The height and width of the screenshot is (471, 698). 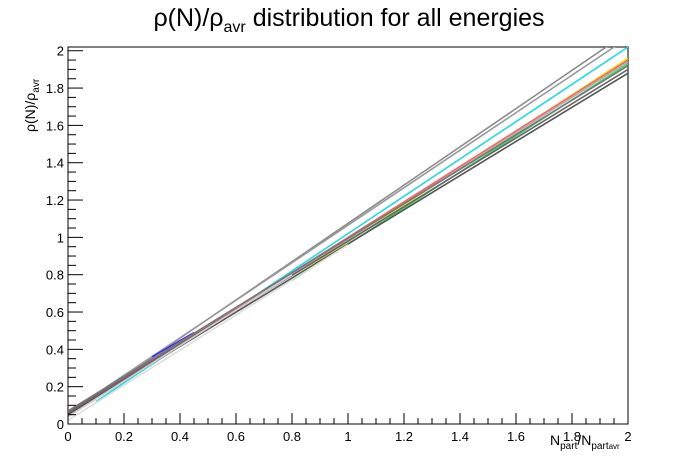 I want to click on x-tick-label: 1.8, so click(x=572, y=436).